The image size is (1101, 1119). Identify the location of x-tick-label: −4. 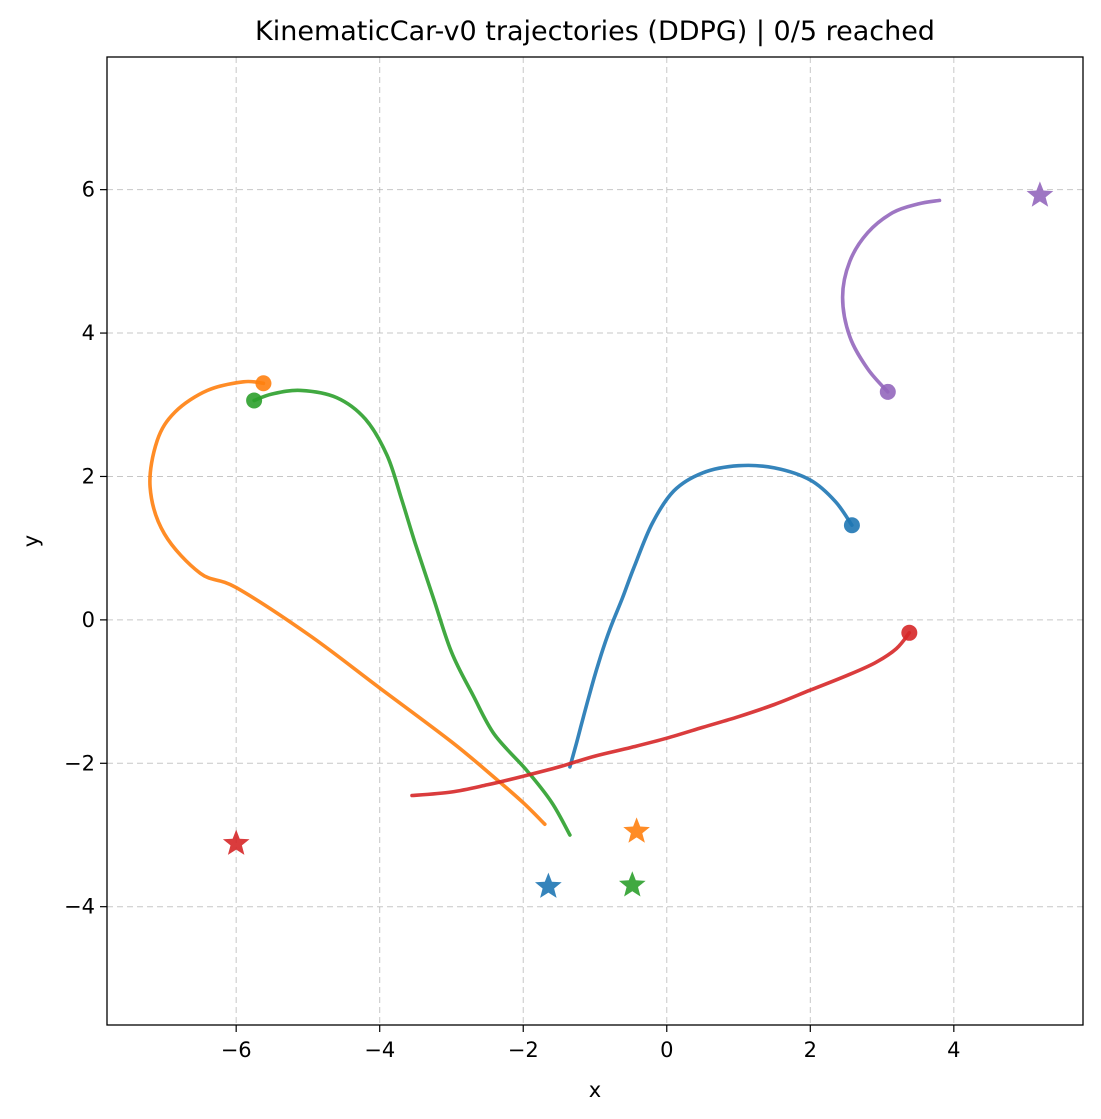
(379, 1050).